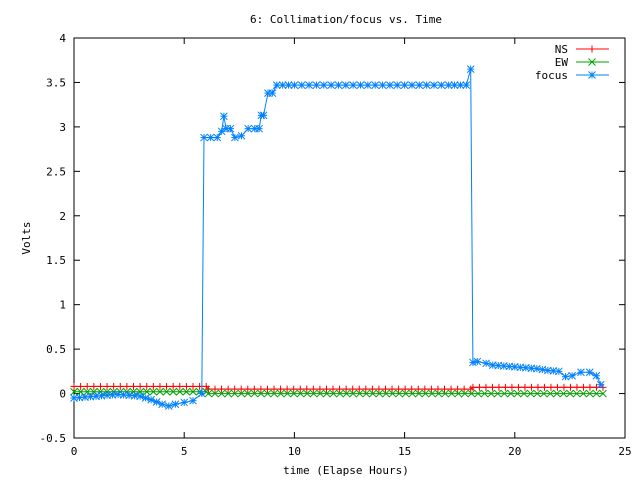  I want to click on y-tick-label: 1, so click(62, 305).